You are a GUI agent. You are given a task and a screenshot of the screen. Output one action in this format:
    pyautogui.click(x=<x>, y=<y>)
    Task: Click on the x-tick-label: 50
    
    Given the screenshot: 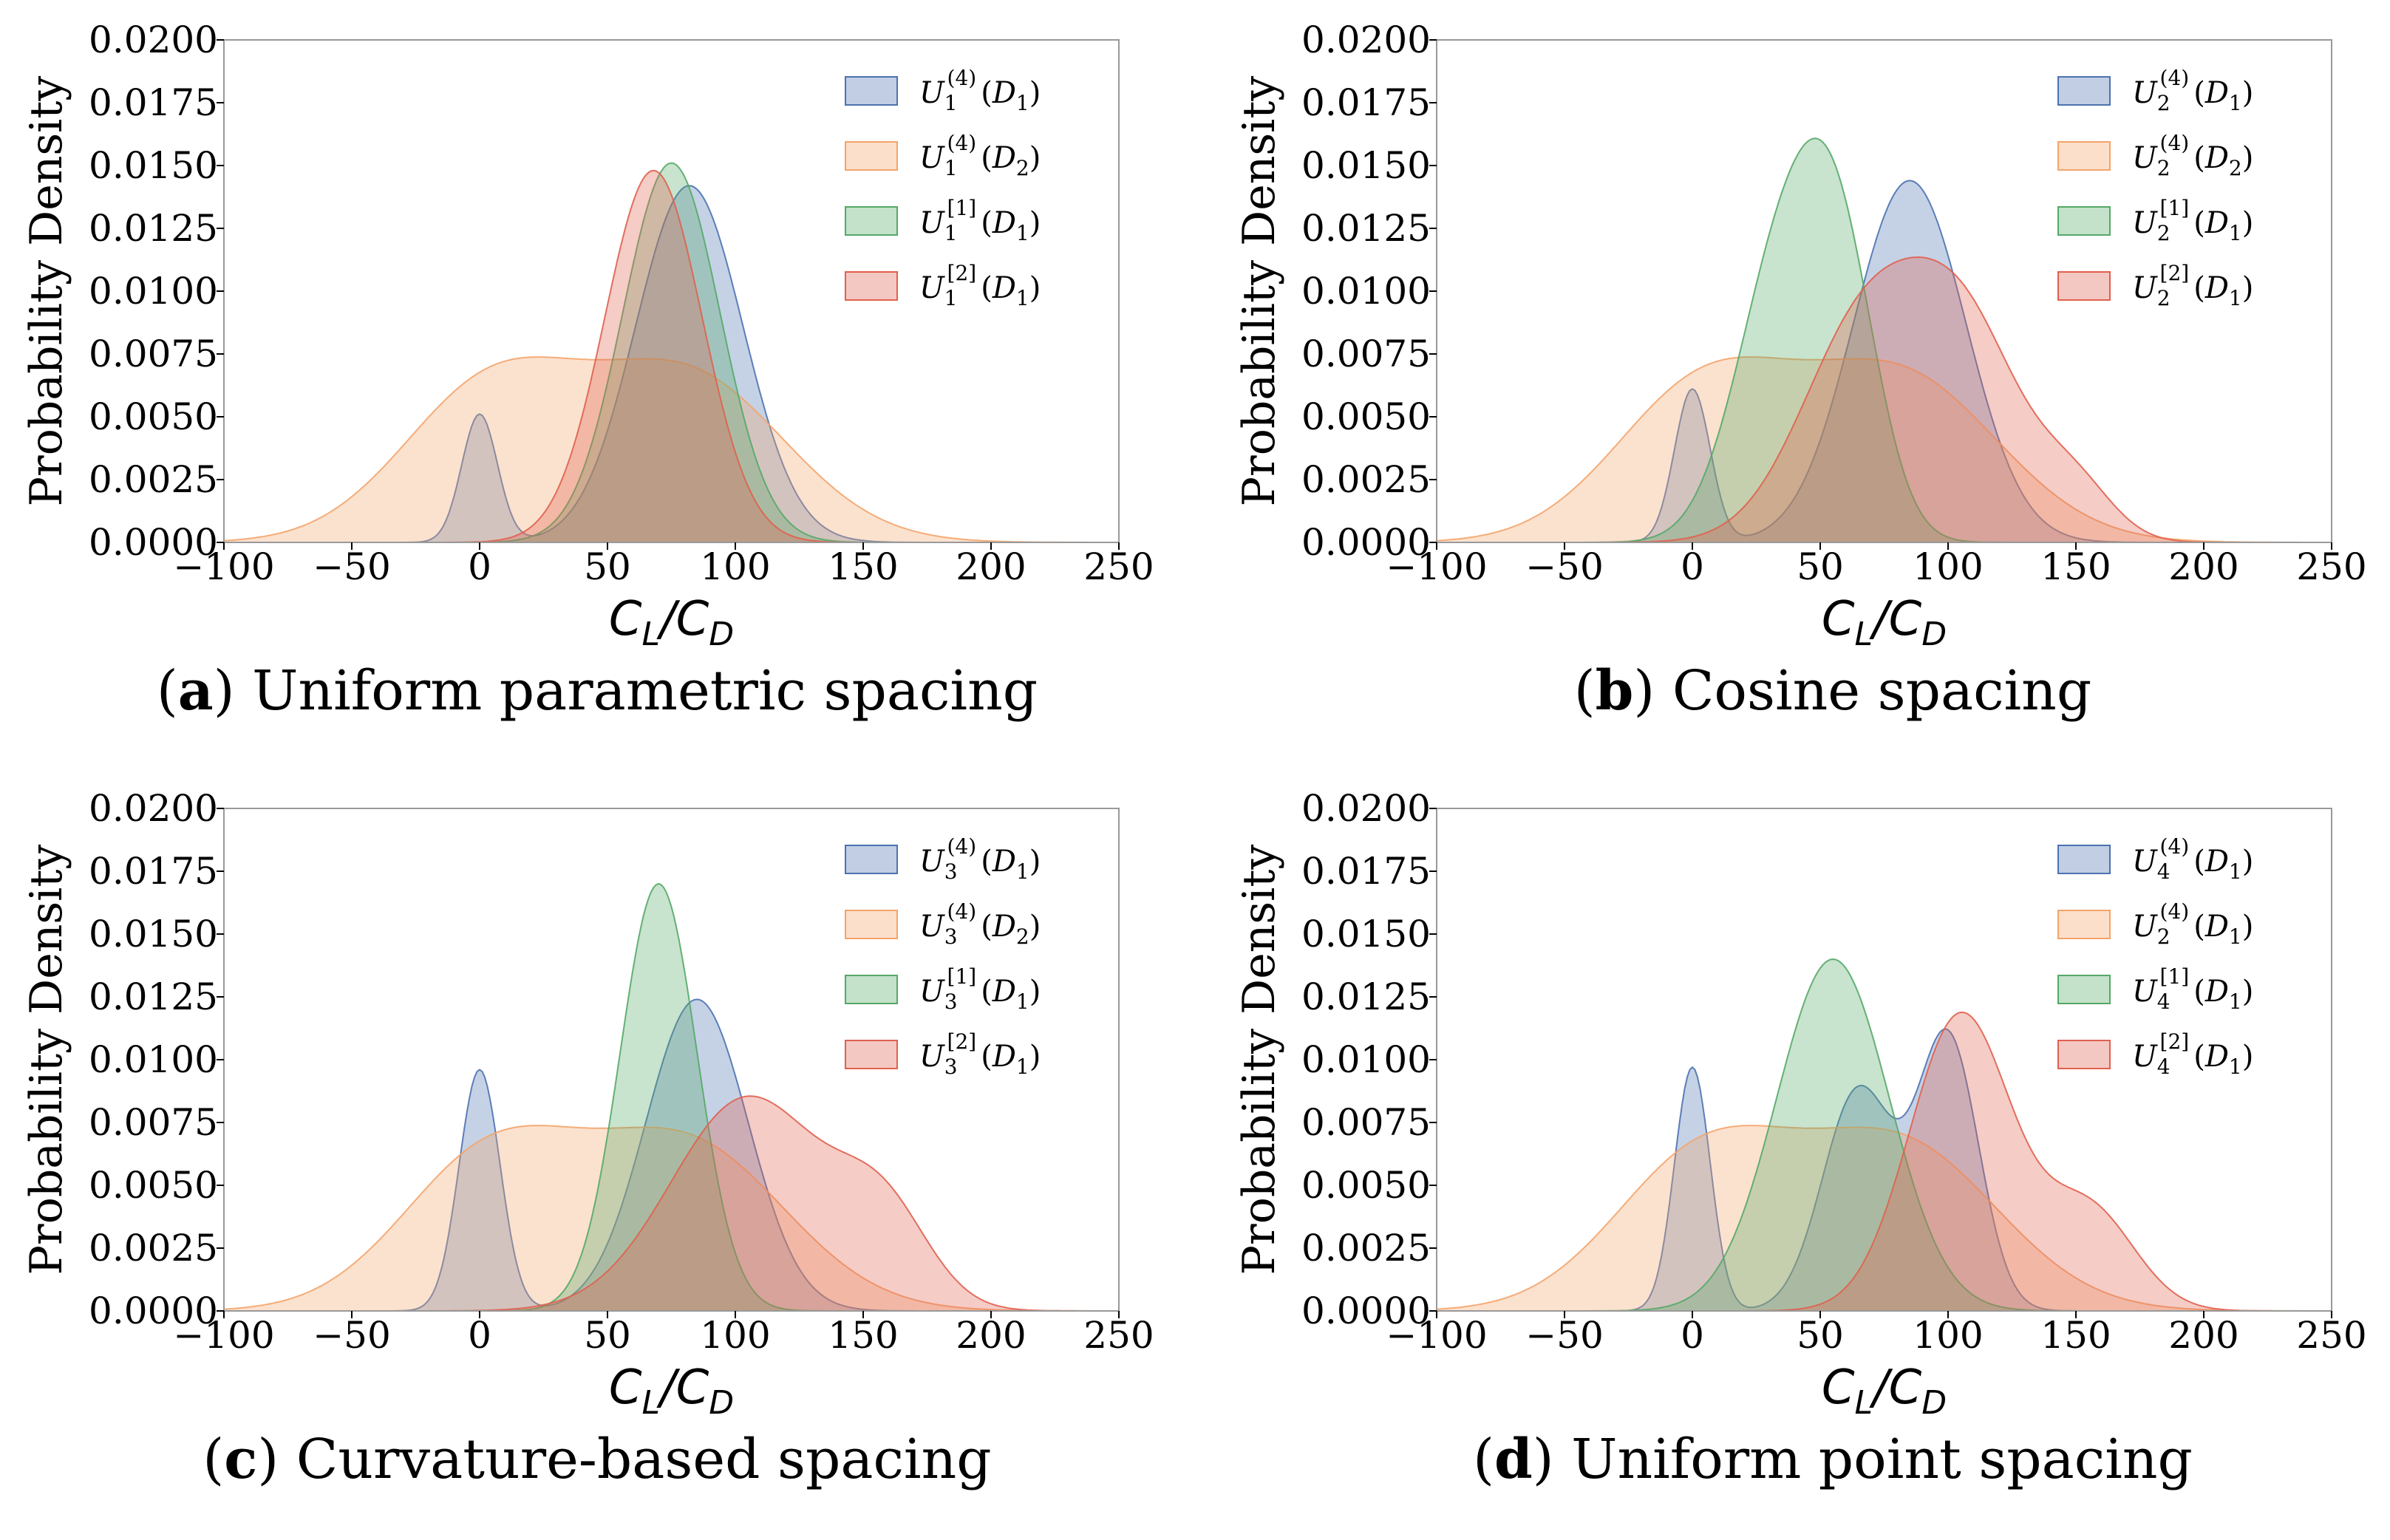 What is the action you would take?
    pyautogui.click(x=607, y=1335)
    